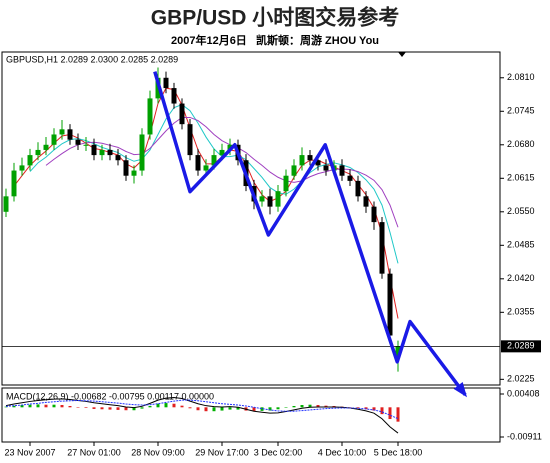  What do you see at coordinates (275, 40) in the screenshot?
I see `chart-subtitle: 2007年12月6日 凯斯顿：周游 ZHOU You` at bounding box center [275, 40].